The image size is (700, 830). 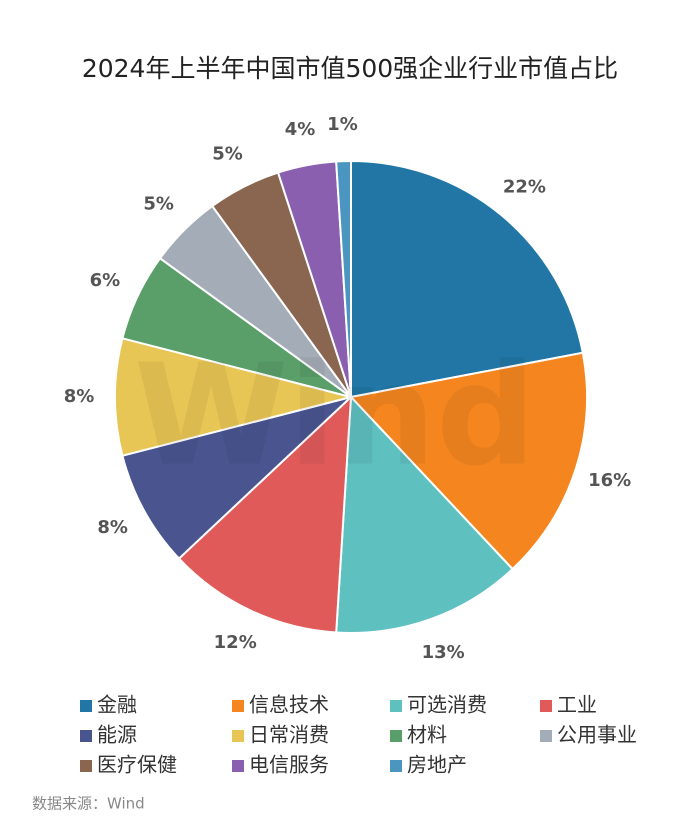 What do you see at coordinates (342, 124) in the screenshot?
I see `data-label: 1%` at bounding box center [342, 124].